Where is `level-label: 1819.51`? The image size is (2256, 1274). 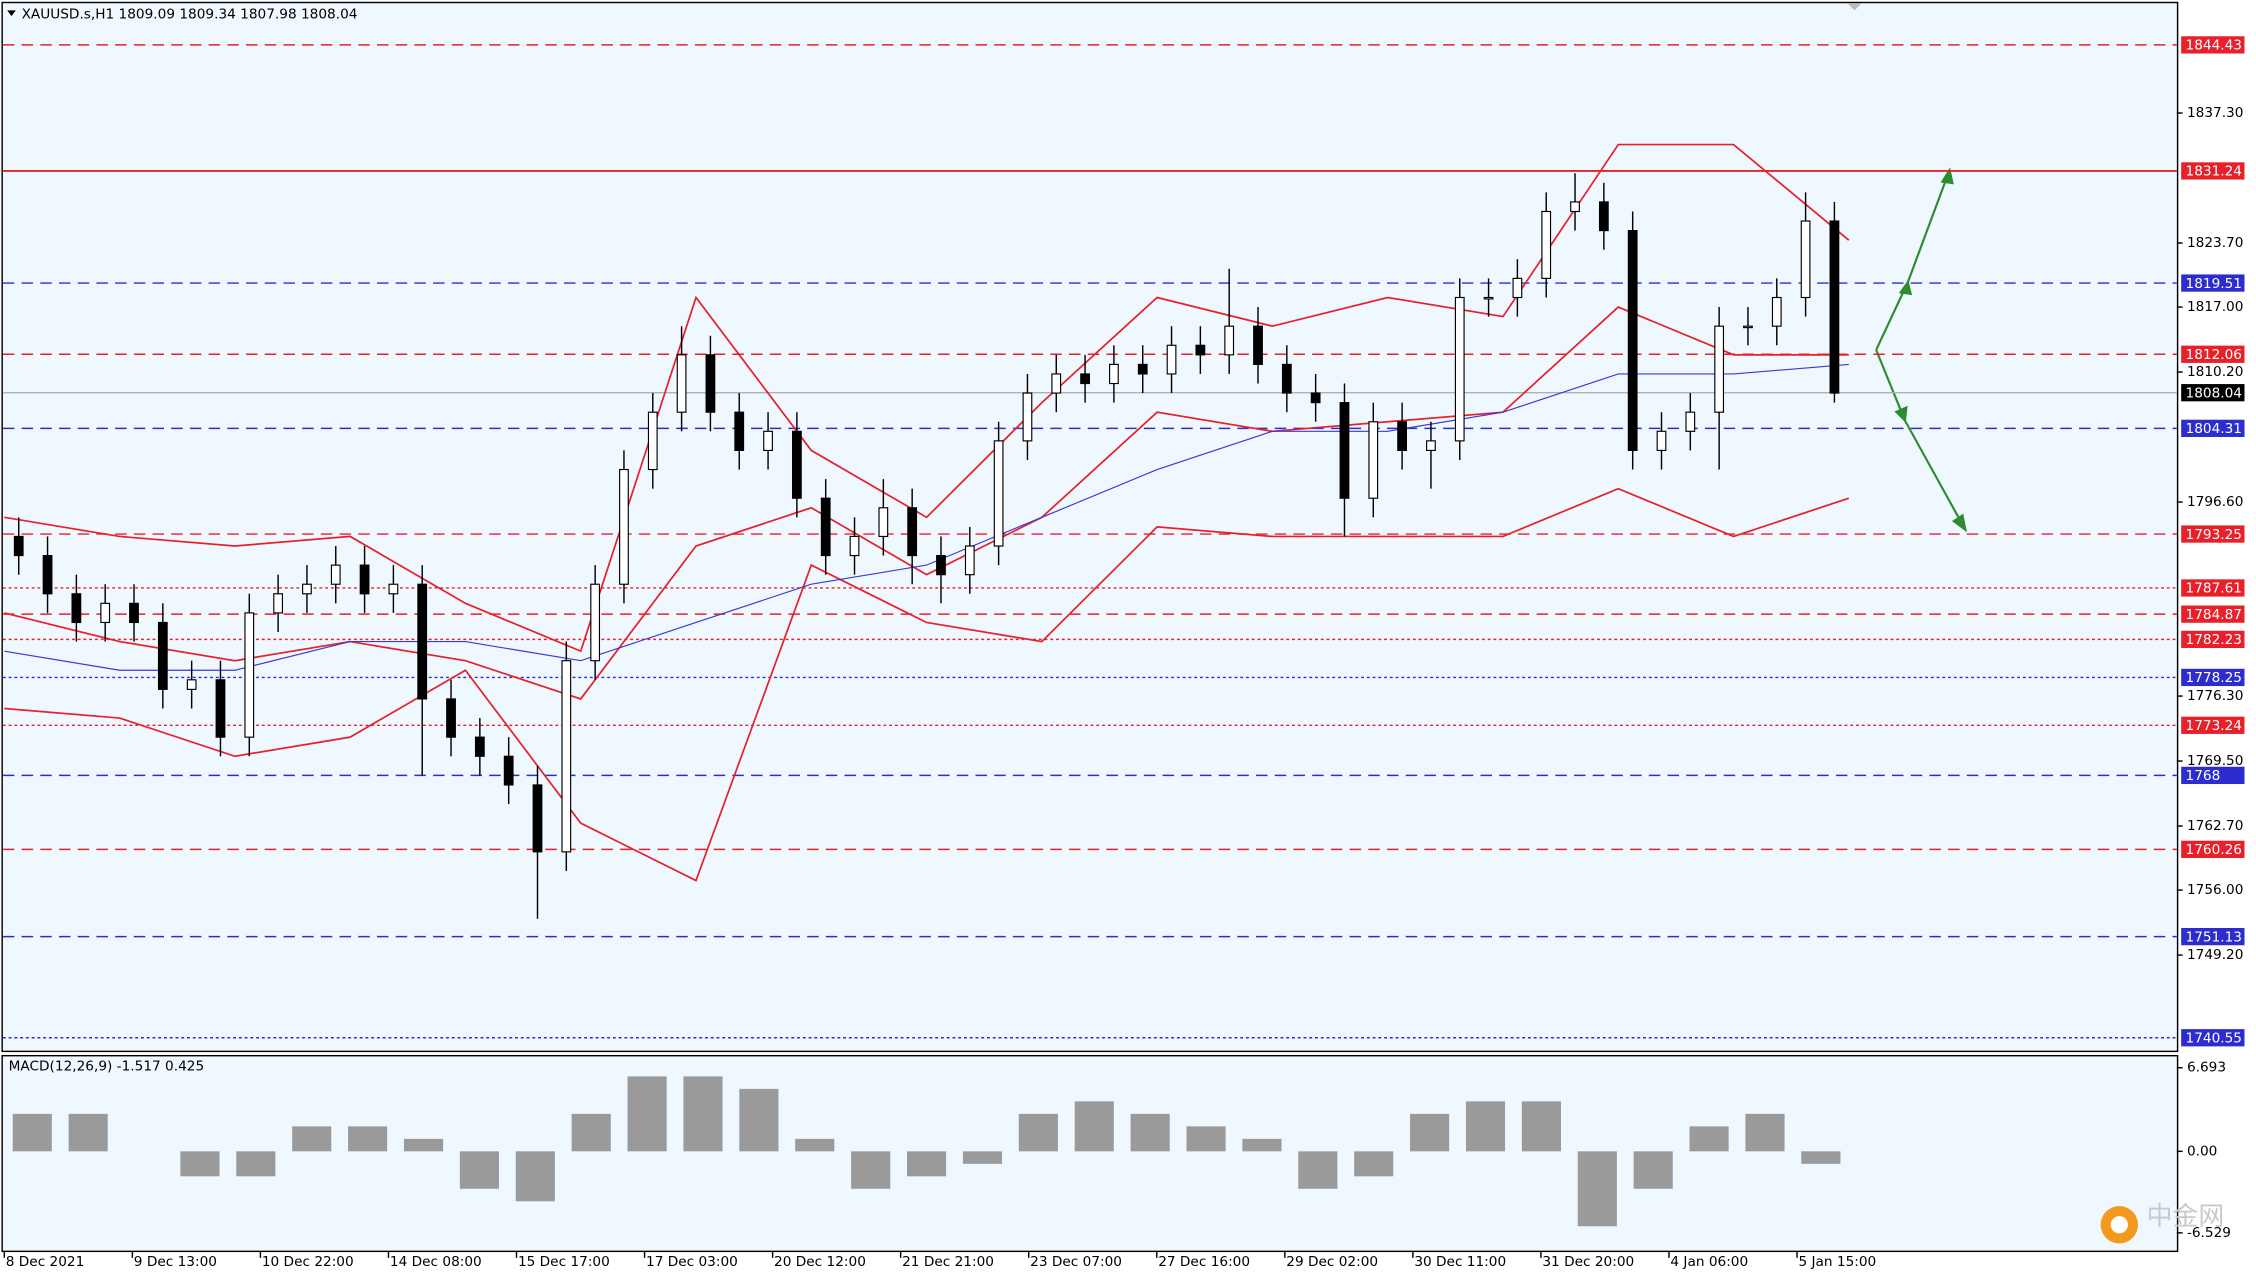 level-label: 1819.51 is located at coordinates (2214, 284).